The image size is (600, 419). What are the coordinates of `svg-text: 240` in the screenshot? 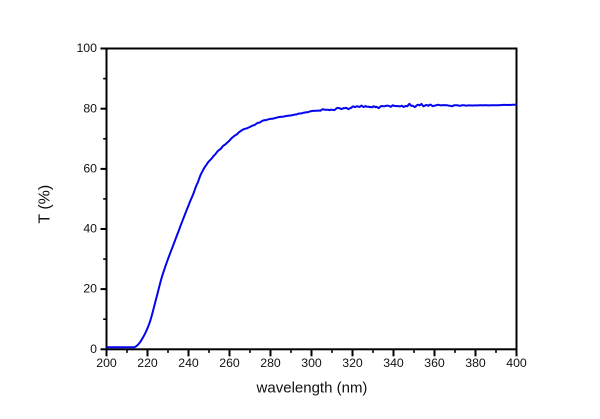 It's located at (188, 363).